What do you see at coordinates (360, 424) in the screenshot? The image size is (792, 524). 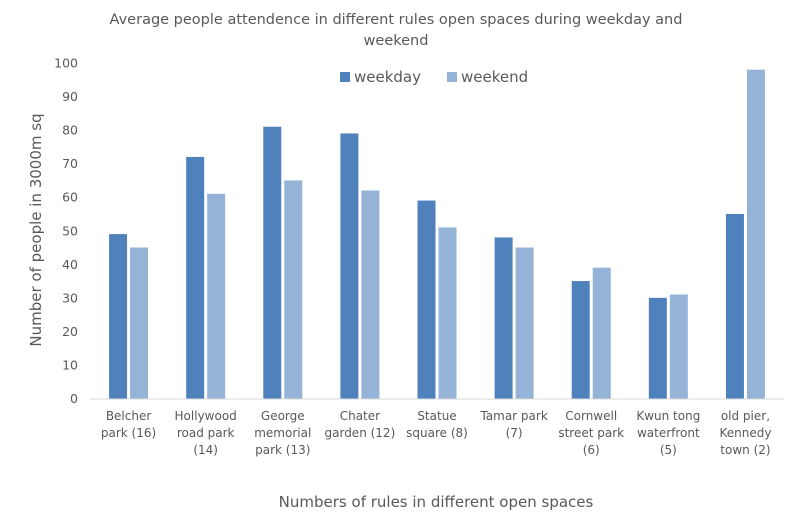 I see `x-tick-label: Chater garden (12)` at bounding box center [360, 424].